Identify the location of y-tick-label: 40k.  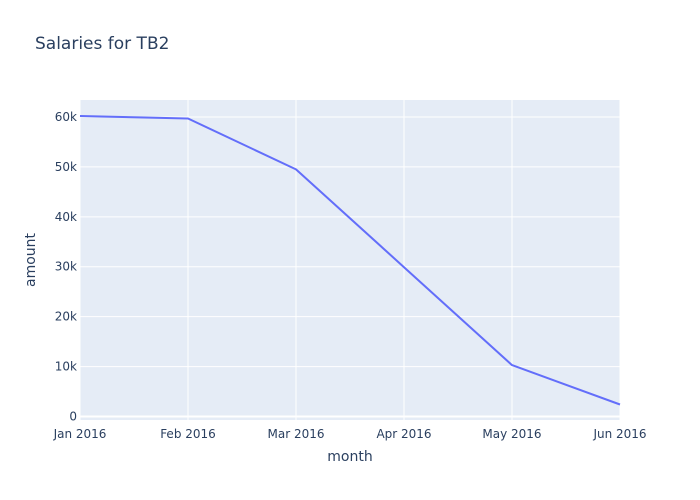
(66, 217).